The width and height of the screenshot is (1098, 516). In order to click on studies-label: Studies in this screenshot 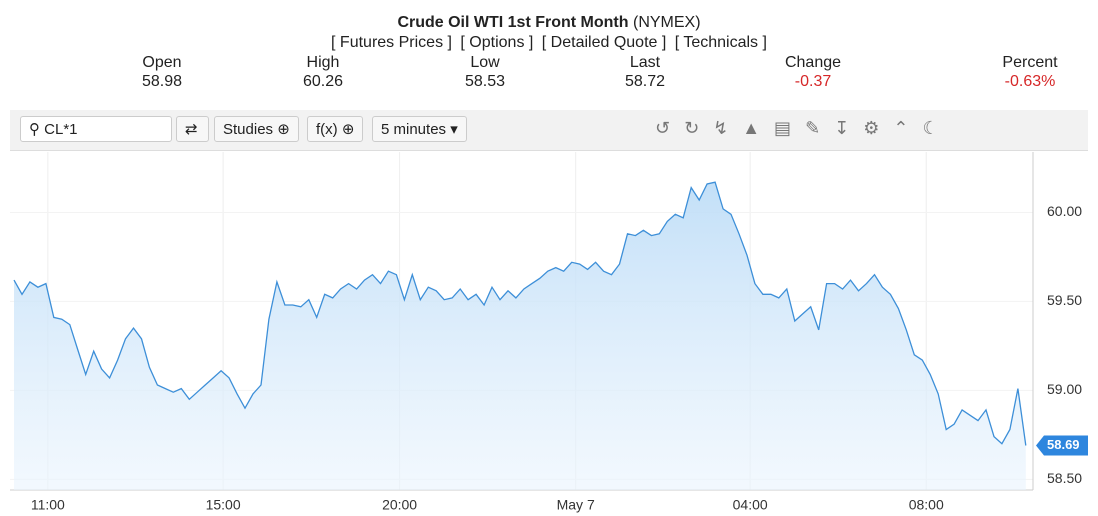, I will do `click(248, 129)`.